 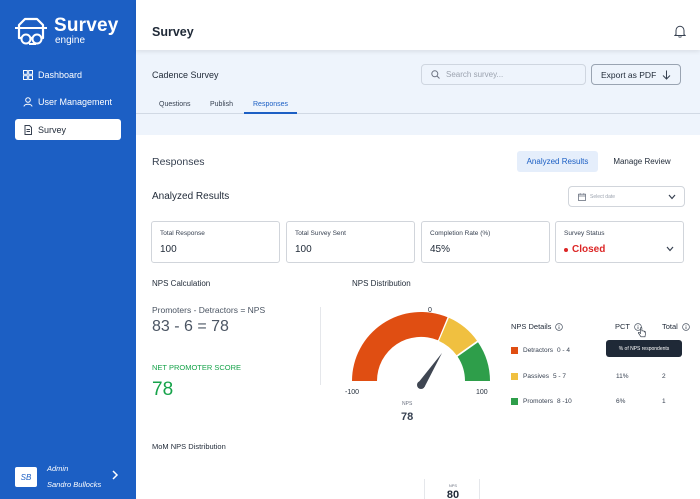 I want to click on net-promoter-score-label: NET PROMOTER SCORE, so click(x=197, y=367).